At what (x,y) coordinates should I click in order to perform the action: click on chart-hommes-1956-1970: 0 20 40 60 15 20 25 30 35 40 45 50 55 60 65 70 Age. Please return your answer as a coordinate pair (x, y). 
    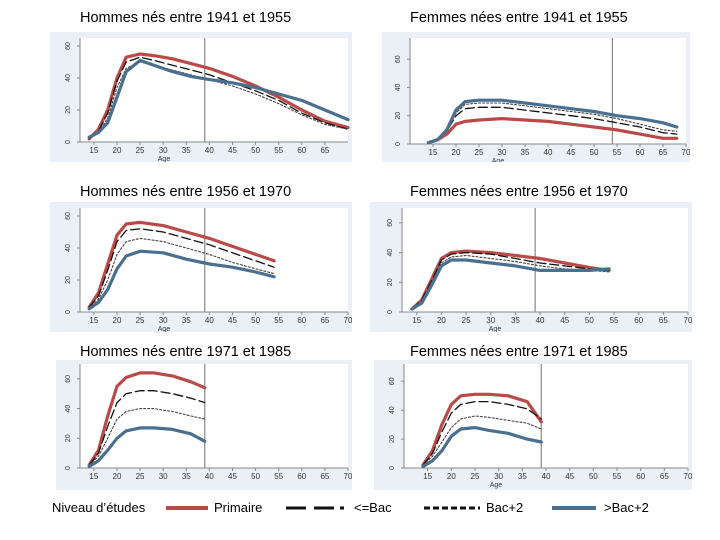
    Looking at the image, I should click on (201, 267).